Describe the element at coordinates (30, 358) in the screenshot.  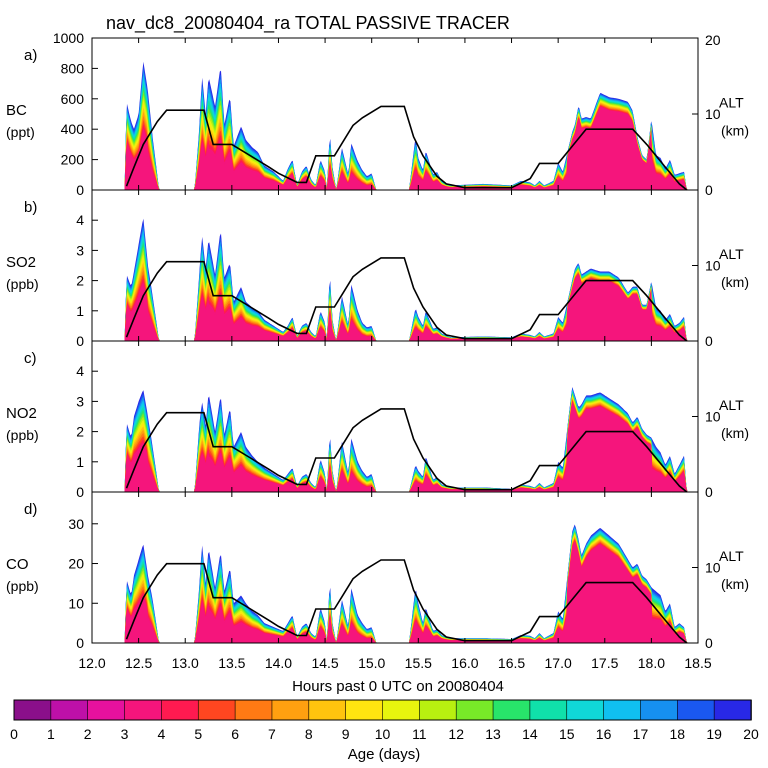
I see `panel-letter: c)` at that location.